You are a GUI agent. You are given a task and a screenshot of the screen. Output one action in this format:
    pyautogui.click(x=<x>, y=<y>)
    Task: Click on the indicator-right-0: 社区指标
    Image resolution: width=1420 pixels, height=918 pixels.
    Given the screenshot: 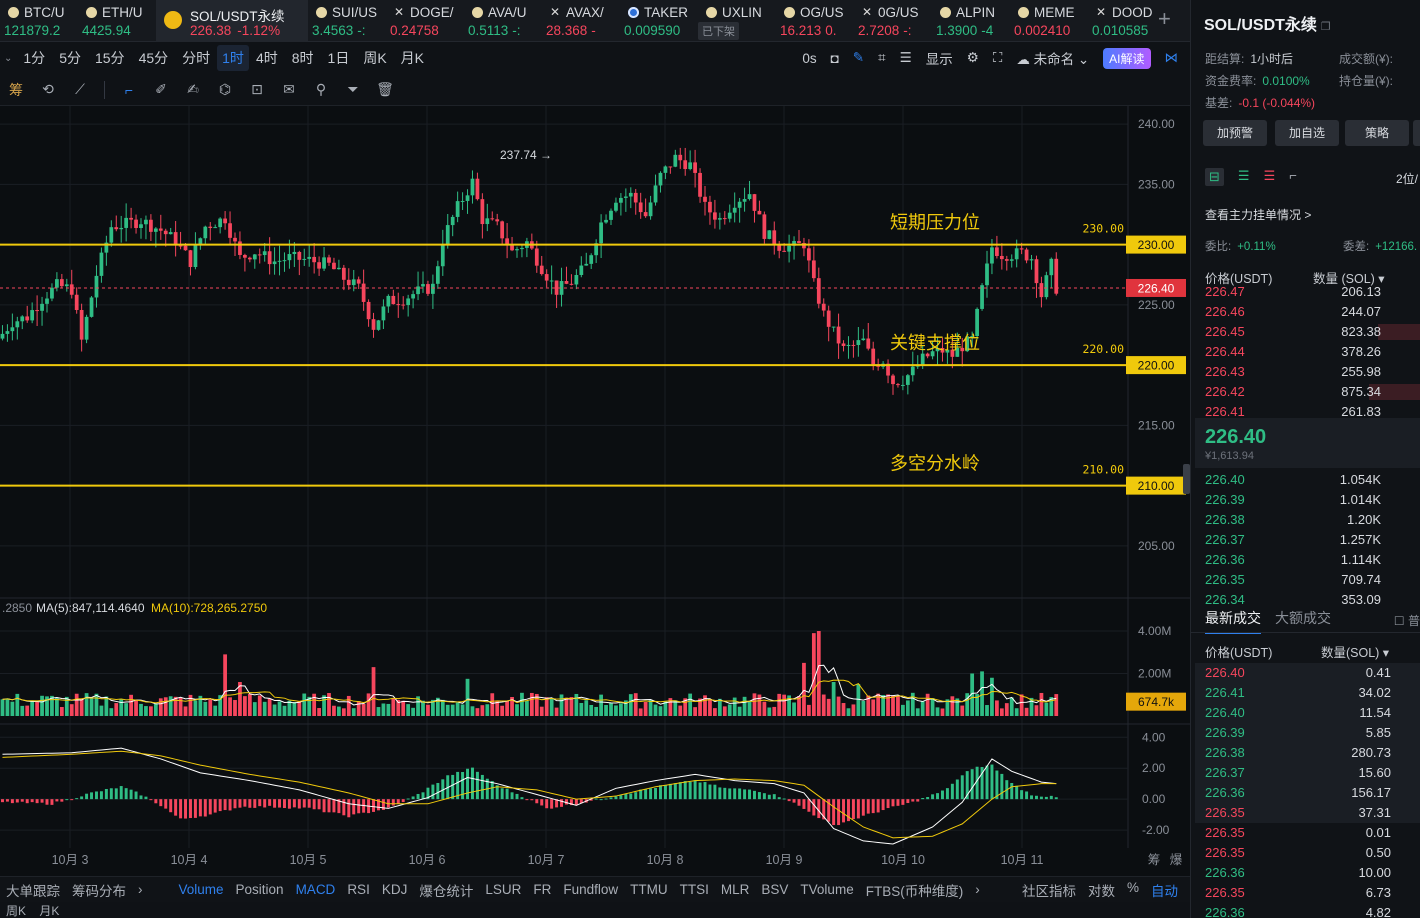 What is the action you would take?
    pyautogui.click(x=1048, y=891)
    